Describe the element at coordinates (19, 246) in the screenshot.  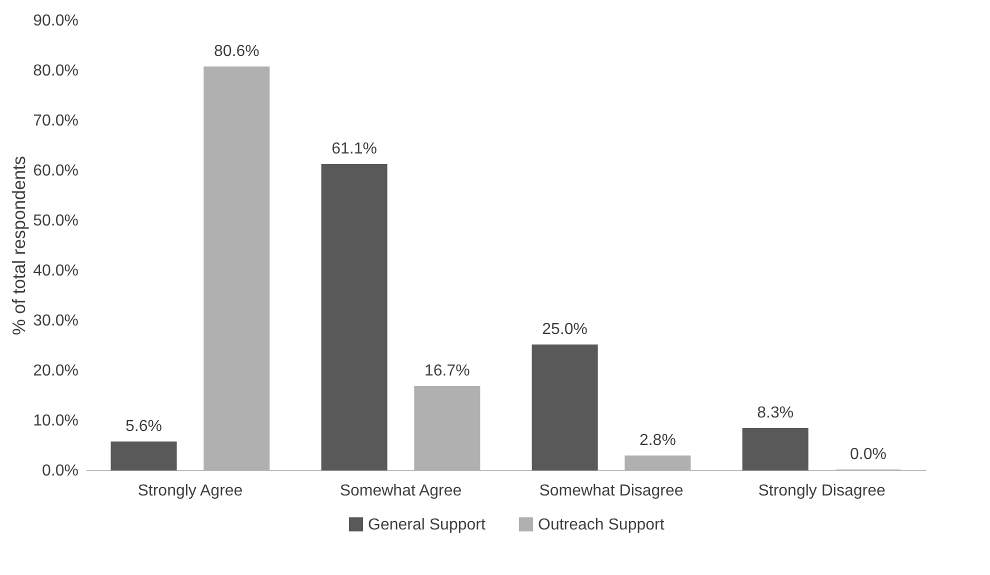
I see `y-axis-title: % of total respondents` at that location.